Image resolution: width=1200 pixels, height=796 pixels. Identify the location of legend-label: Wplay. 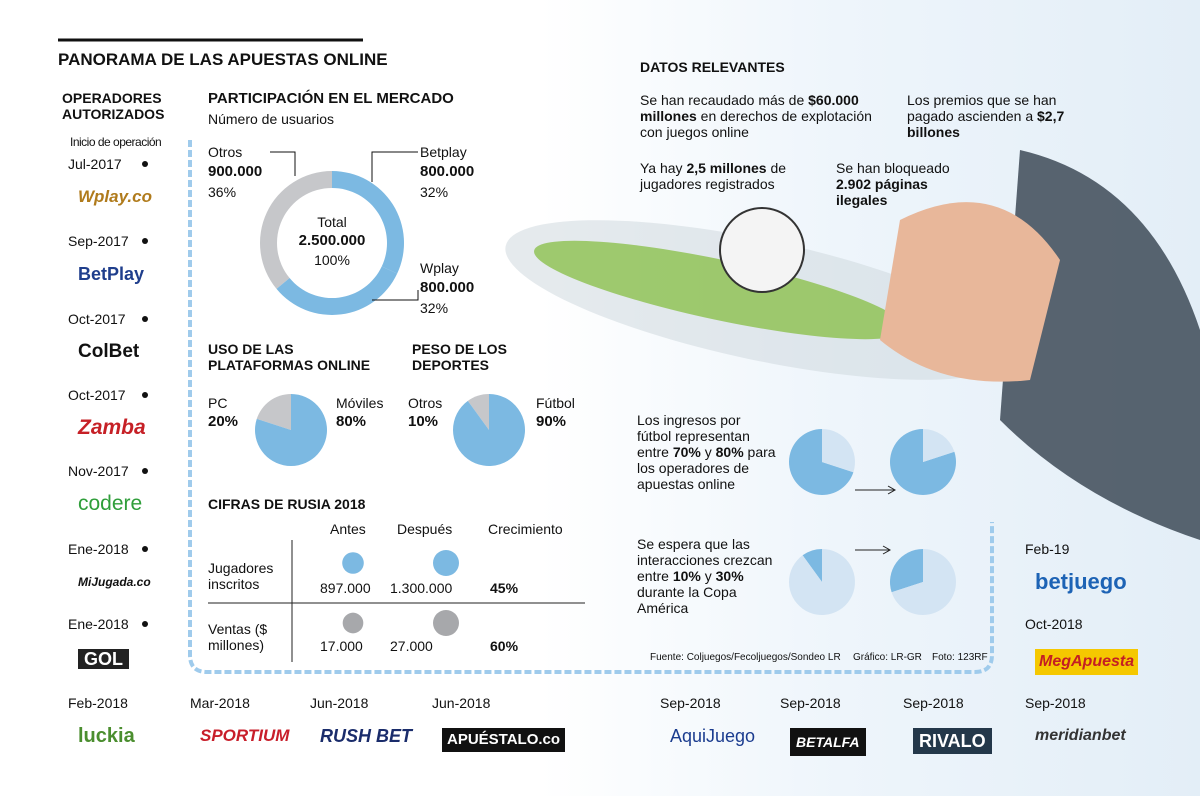
(439, 268).